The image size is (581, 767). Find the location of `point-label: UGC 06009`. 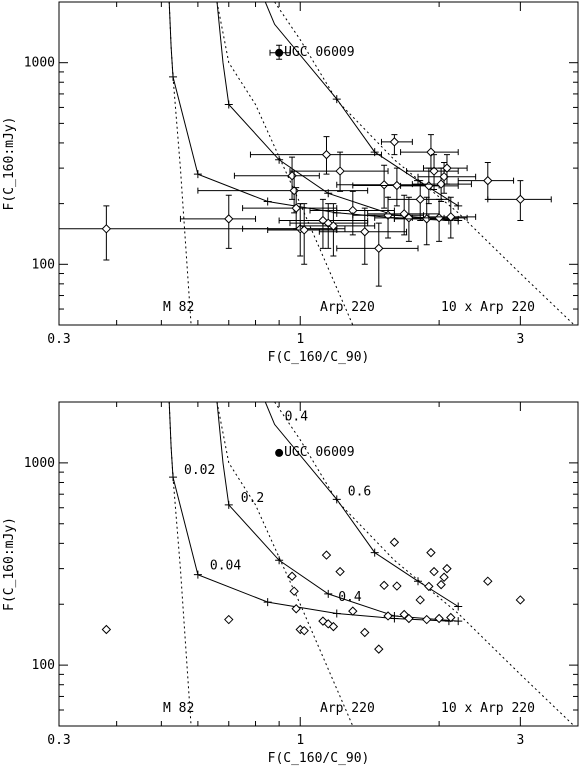

point-label: UGC 06009 is located at coordinates (319, 452).